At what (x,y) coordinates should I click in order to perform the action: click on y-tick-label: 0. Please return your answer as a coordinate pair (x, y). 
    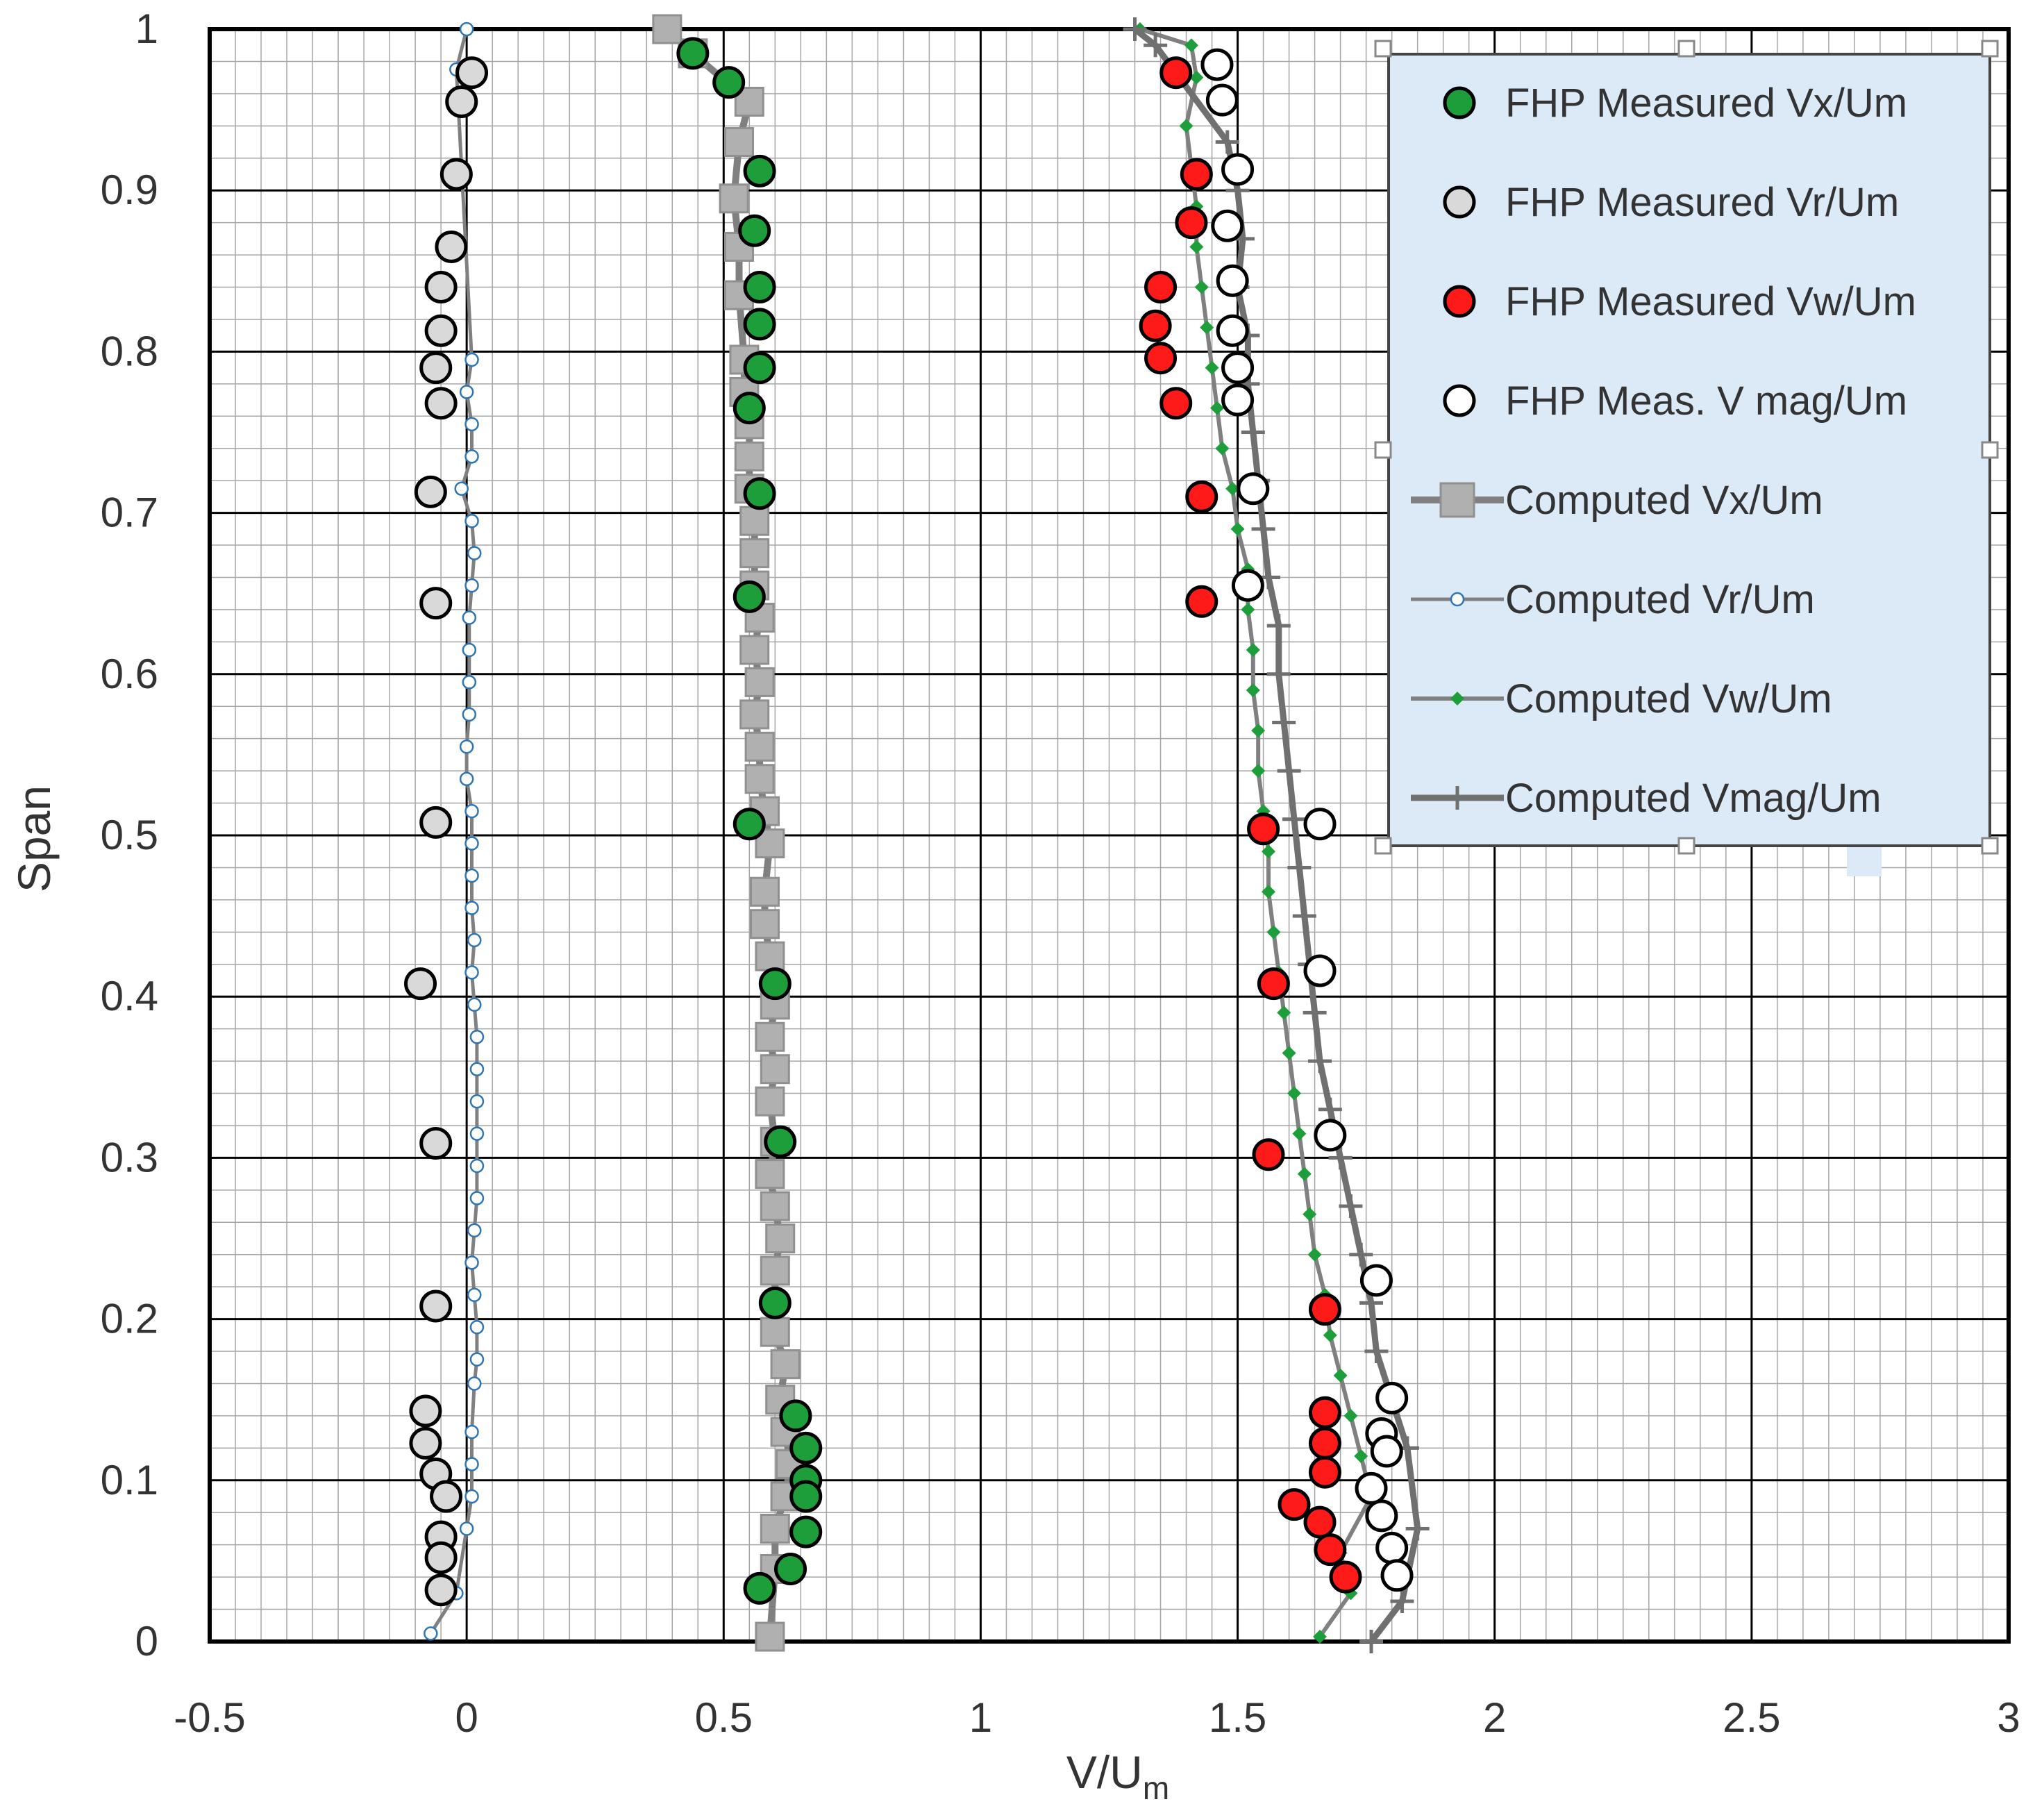
    Looking at the image, I should click on (147, 1641).